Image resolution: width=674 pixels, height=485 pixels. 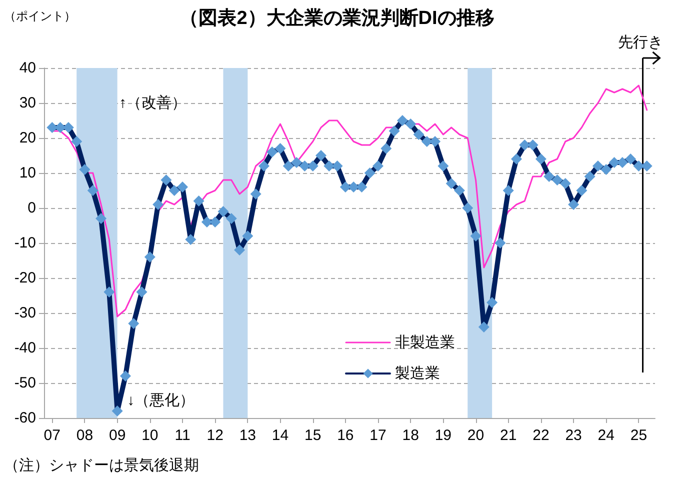 I want to click on x-tick-label: 11, so click(x=182, y=435).